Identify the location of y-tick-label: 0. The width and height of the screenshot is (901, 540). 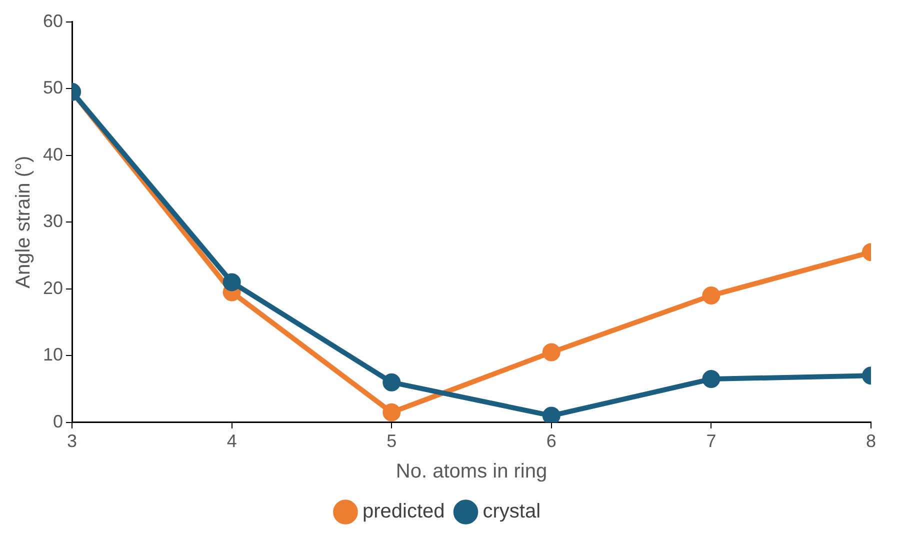
(58, 421).